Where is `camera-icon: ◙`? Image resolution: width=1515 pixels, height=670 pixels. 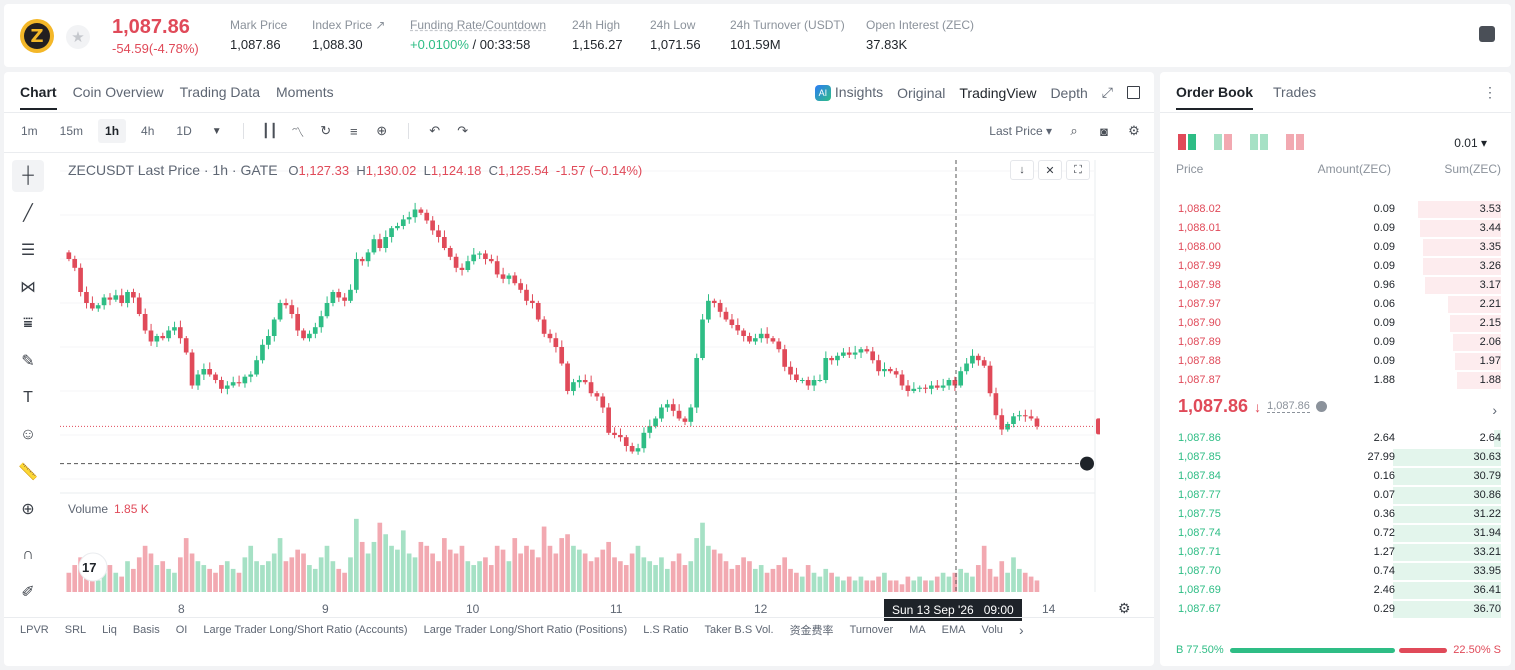
camera-icon: ◙ is located at coordinates (1104, 131).